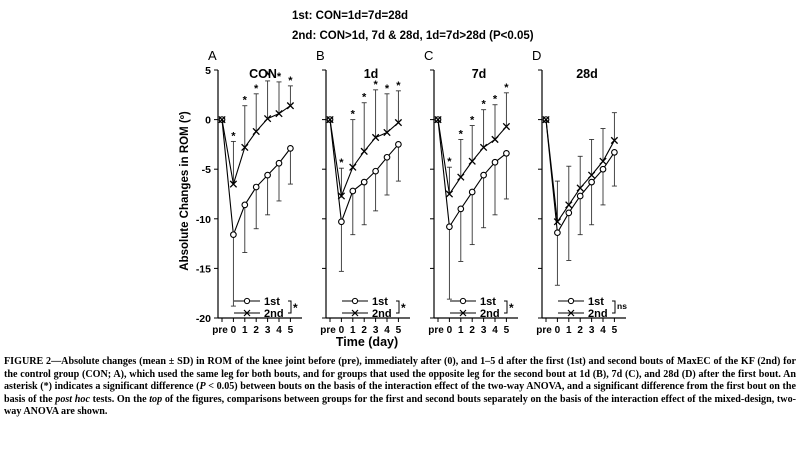 The image size is (800, 456). I want to click on caption-part-3: tests. On the, so click(119, 399).